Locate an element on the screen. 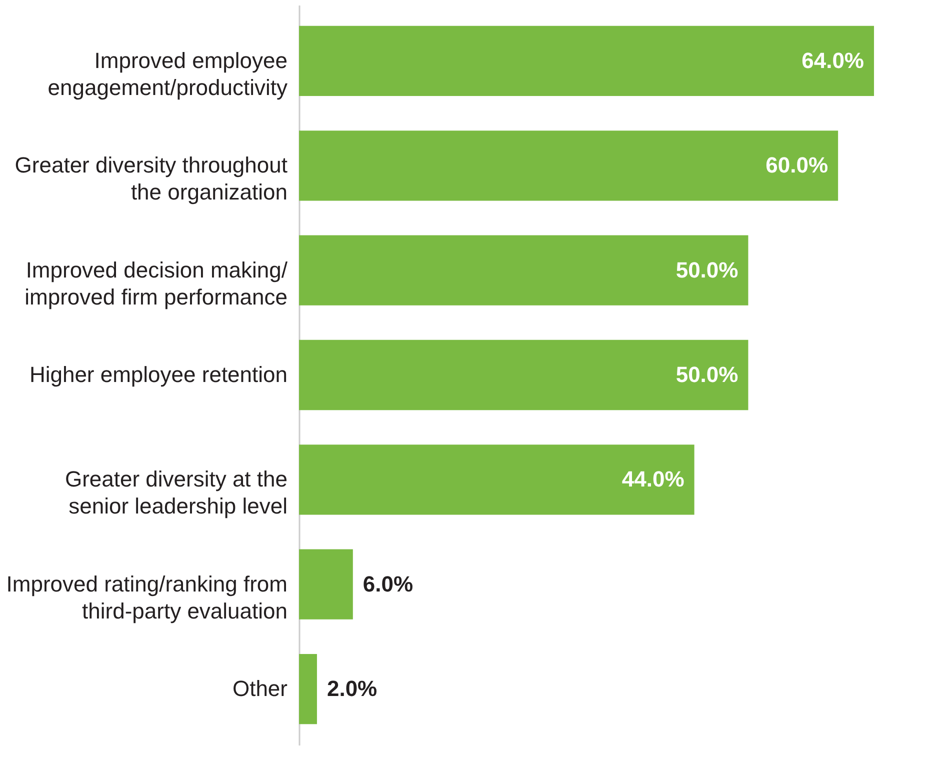 This screenshot has width=926, height=768. y-tick-label: Improved decision making/ improved firm performance is located at coordinates (156, 283).